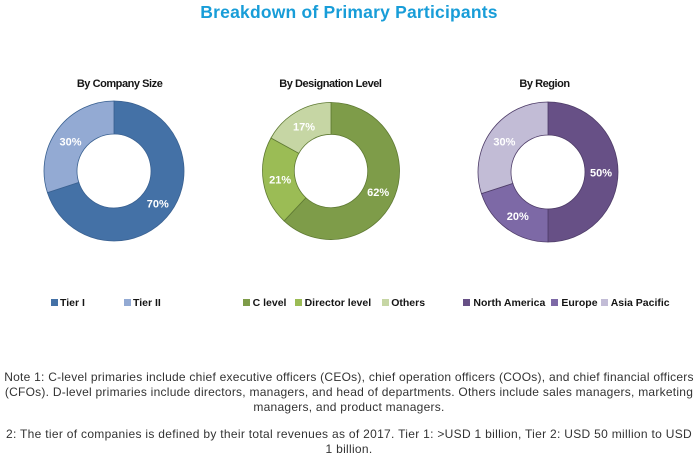 The height and width of the screenshot is (462, 698). What do you see at coordinates (518, 216) in the screenshot?
I see `svg-text: 20%` at bounding box center [518, 216].